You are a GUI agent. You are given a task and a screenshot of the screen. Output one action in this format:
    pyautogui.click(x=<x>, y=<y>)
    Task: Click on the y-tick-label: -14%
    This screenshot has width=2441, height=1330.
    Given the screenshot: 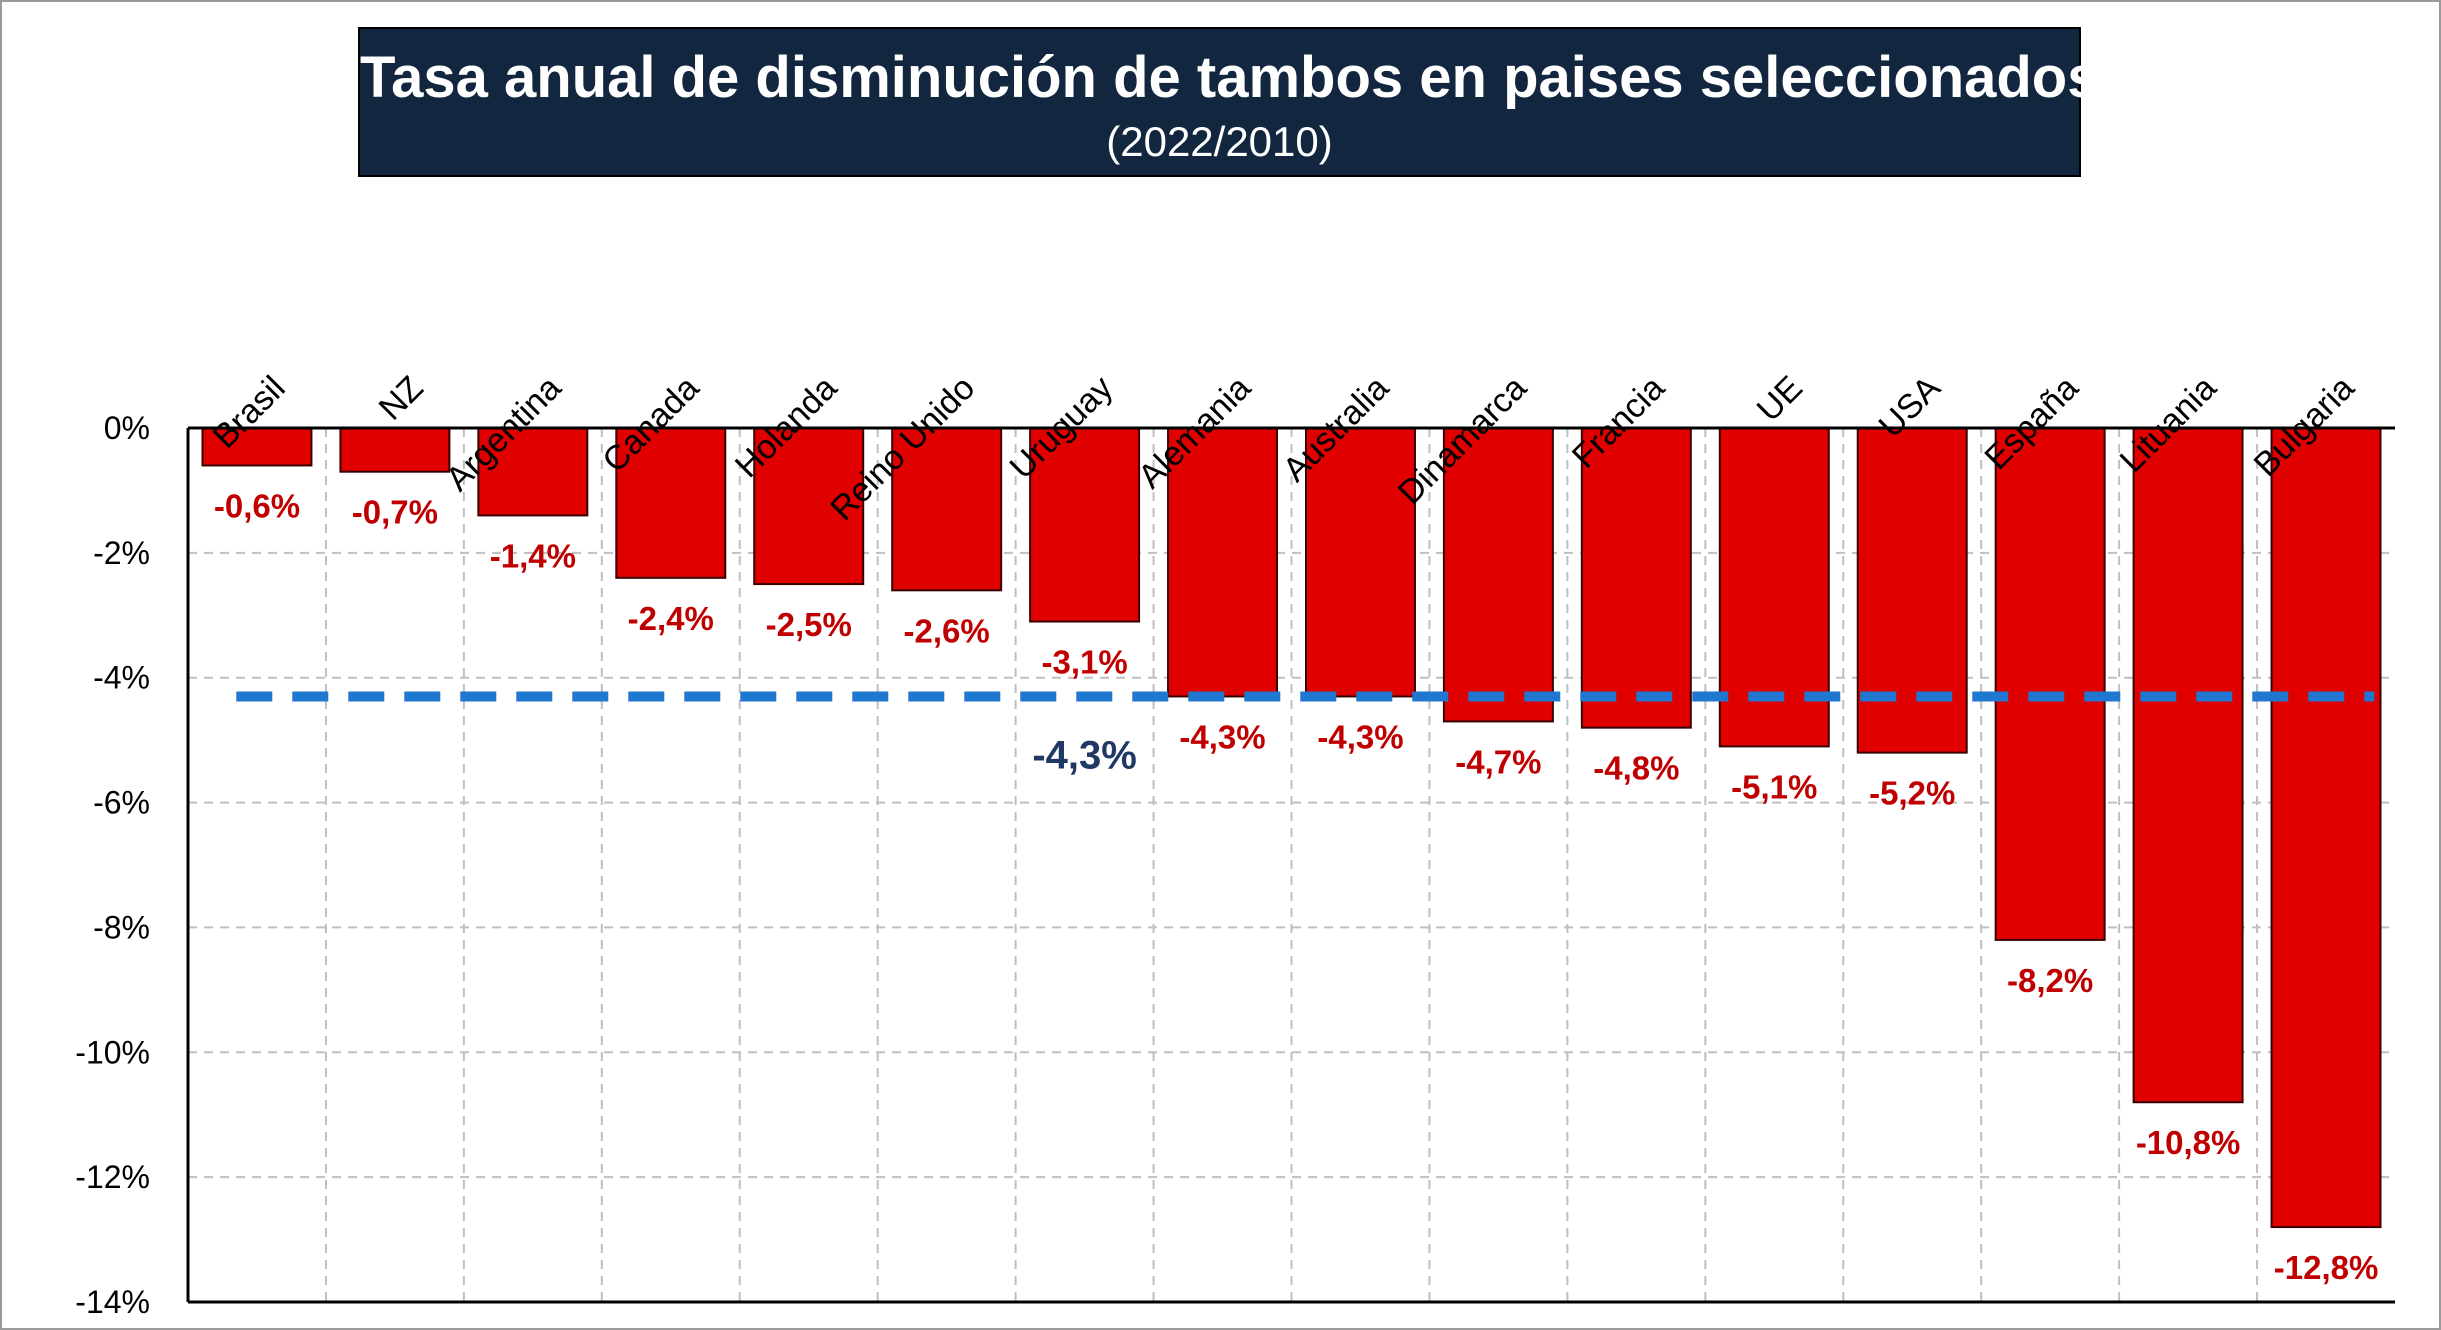 What is the action you would take?
    pyautogui.click(x=112, y=1302)
    